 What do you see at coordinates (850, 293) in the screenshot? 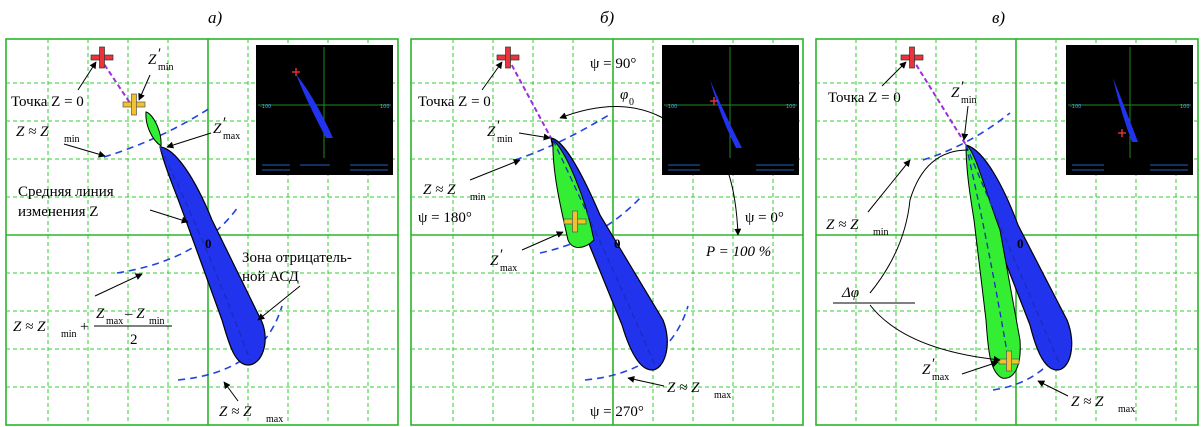
I see `panel-c-dphi: Δφ` at bounding box center [850, 293].